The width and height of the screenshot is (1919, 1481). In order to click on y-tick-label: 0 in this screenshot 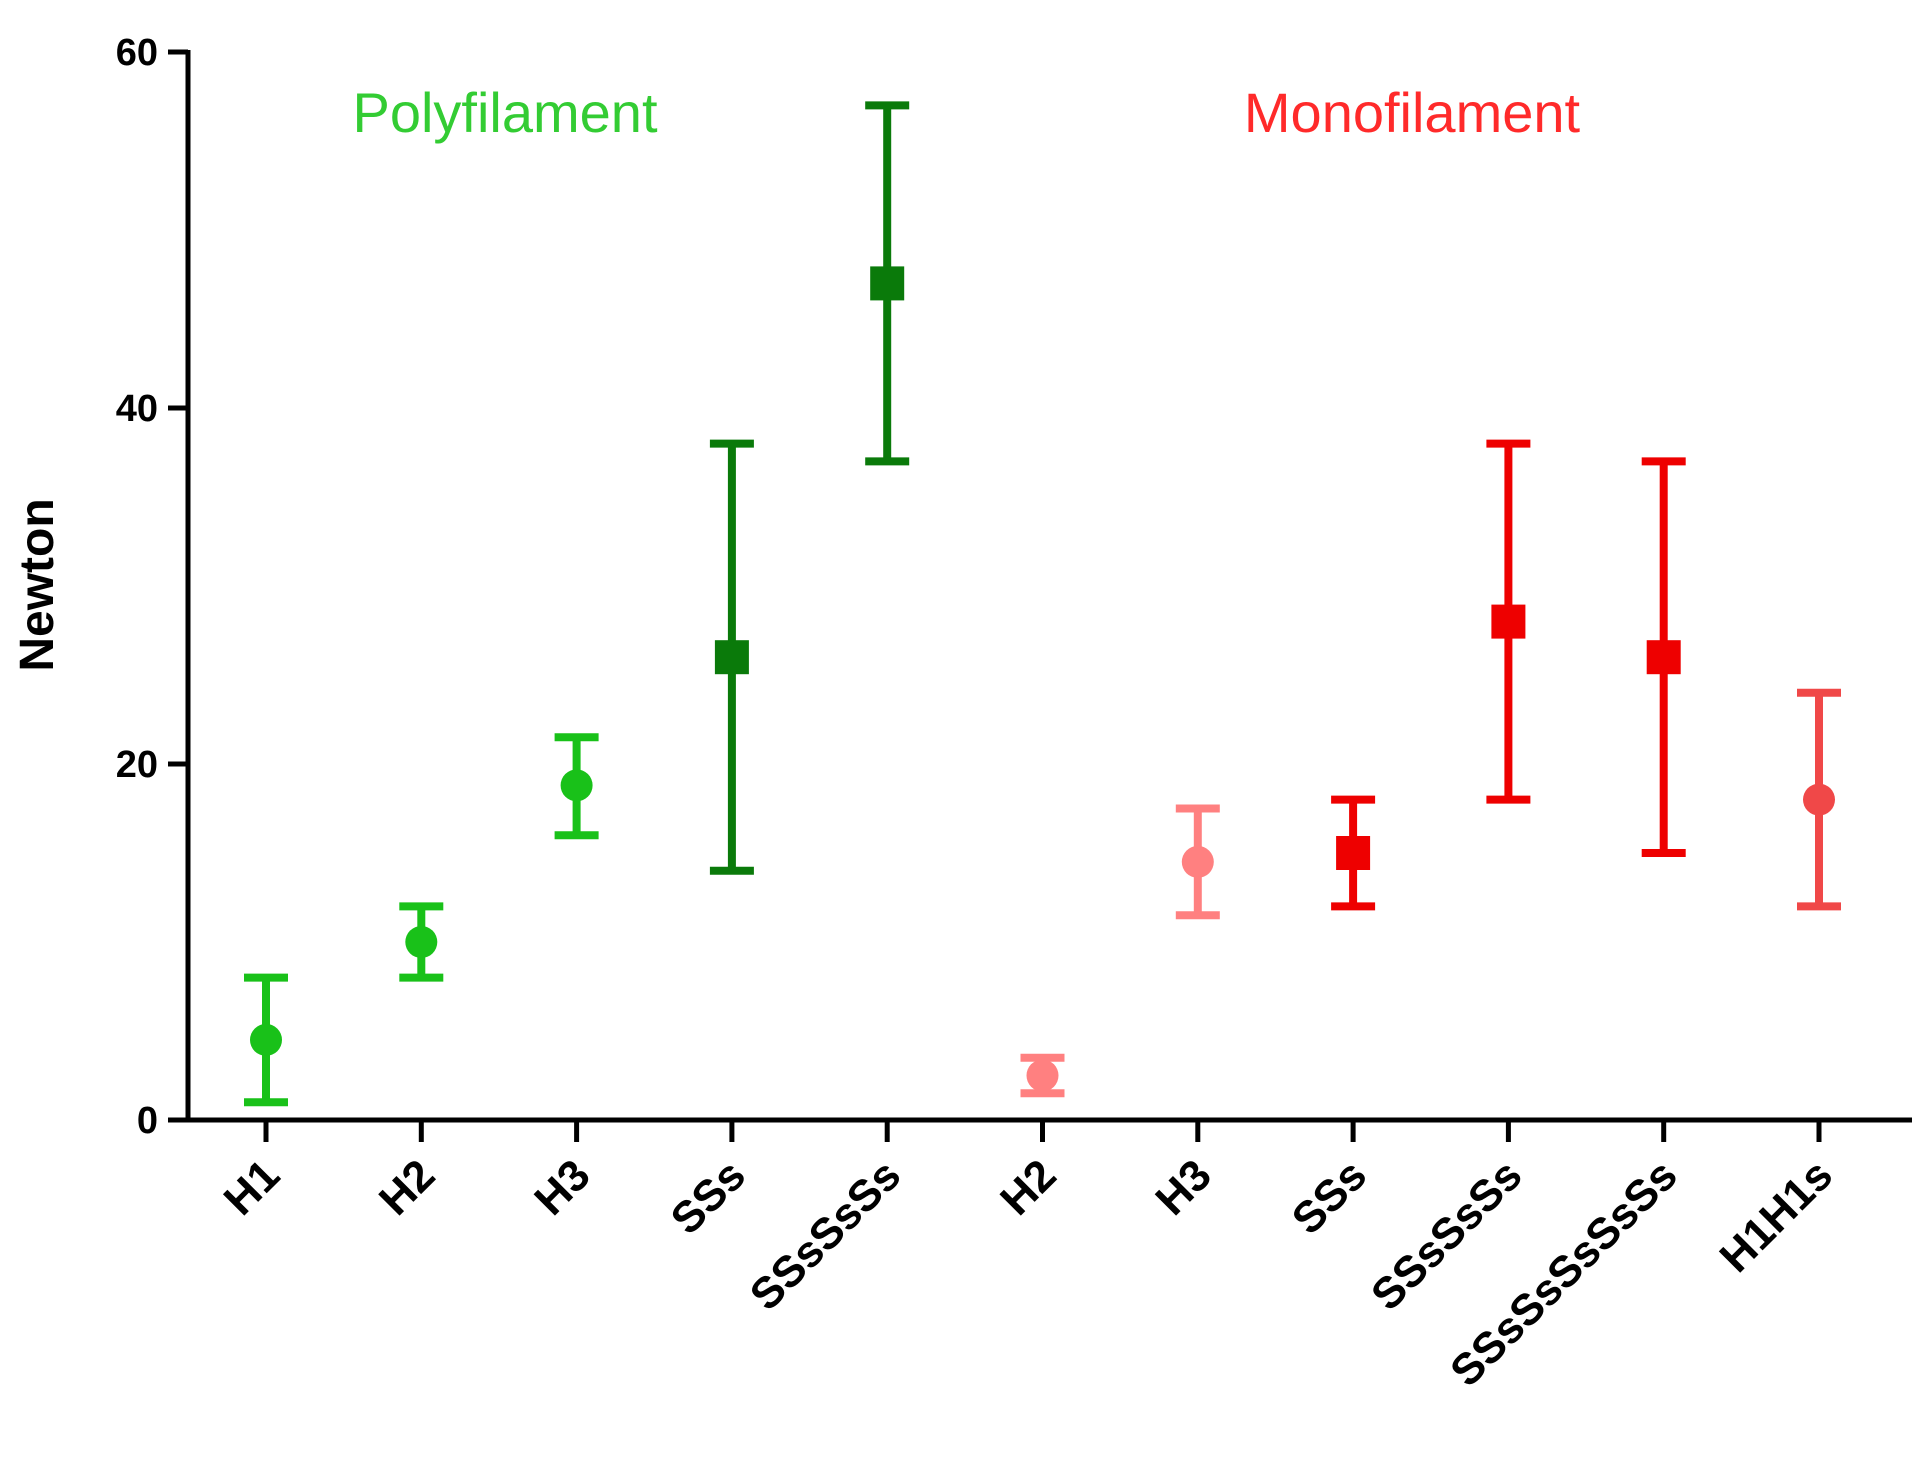, I will do `click(147, 1121)`.